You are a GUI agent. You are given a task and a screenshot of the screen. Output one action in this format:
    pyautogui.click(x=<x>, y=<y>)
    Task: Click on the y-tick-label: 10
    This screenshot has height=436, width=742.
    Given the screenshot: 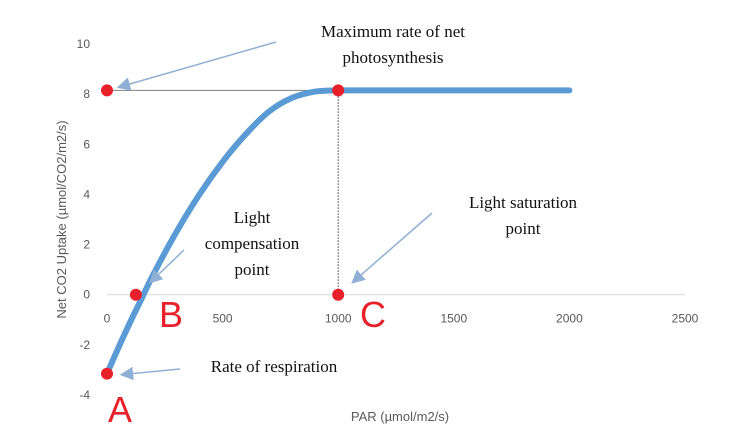 What is the action you would take?
    pyautogui.click(x=84, y=44)
    